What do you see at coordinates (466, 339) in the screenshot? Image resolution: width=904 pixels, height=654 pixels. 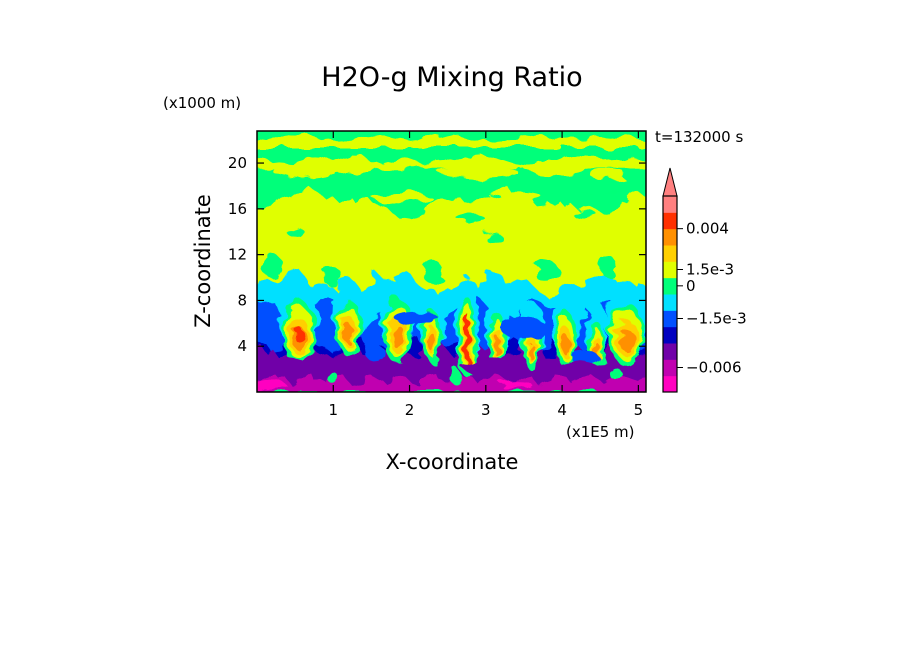 I see `plume-core-red` at bounding box center [466, 339].